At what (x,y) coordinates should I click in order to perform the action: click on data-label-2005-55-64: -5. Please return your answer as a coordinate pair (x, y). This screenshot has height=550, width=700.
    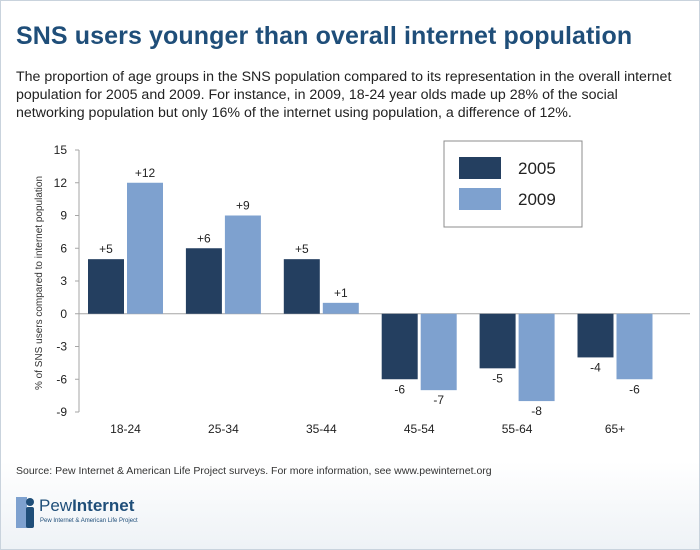
    Looking at the image, I should click on (497, 378).